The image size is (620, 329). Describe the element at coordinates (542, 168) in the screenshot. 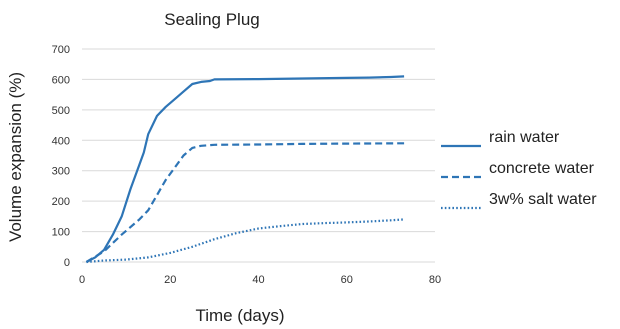

I see `legend-label-2: concrete water` at that location.